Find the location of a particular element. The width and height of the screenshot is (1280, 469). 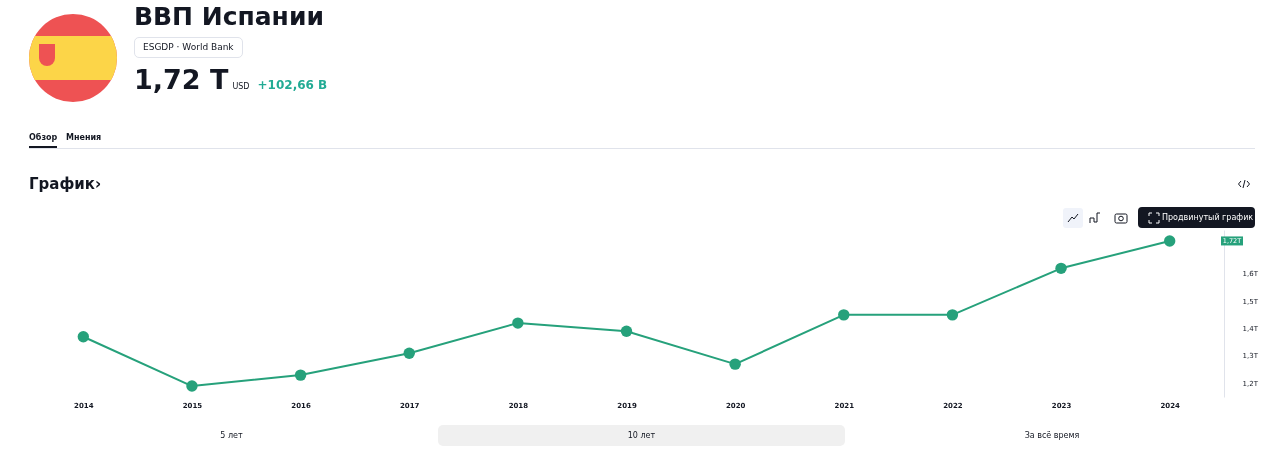

text: USD is located at coordinates (241, 86).